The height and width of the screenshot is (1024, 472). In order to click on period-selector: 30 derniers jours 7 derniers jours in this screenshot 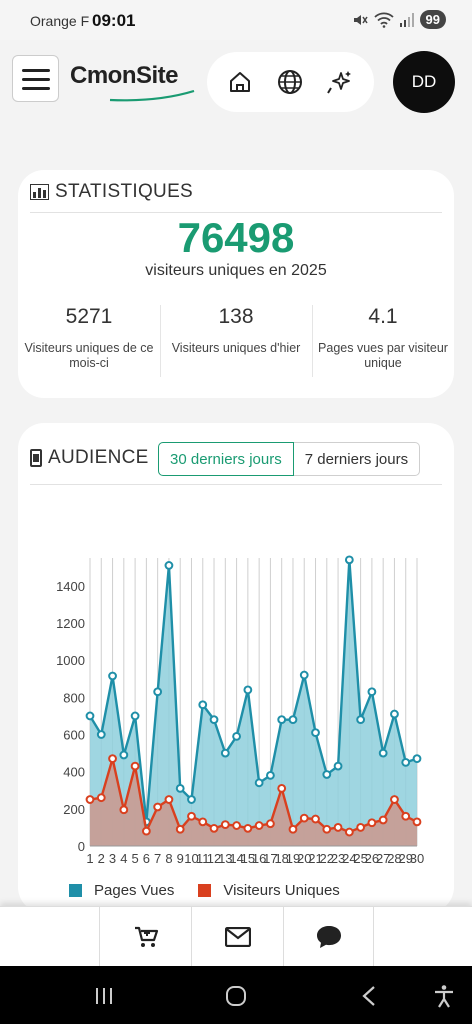, I will do `click(289, 459)`.